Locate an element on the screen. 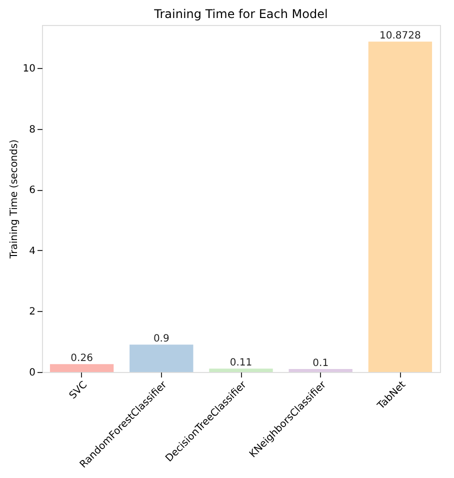 The image size is (454, 478). y-tick-label: 10 is located at coordinates (29, 69).